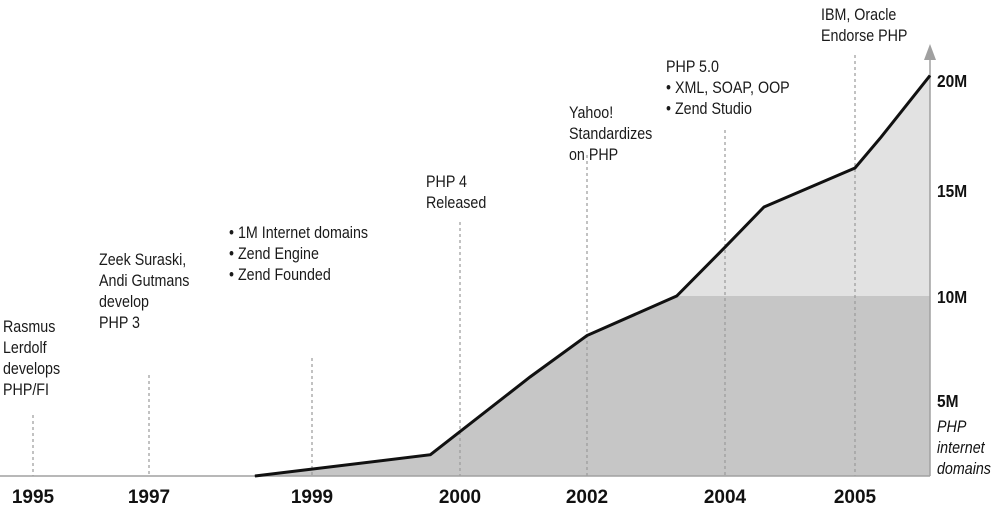  Describe the element at coordinates (274, 254) in the screenshot. I see `annotation-line: • Zend Engine` at that location.